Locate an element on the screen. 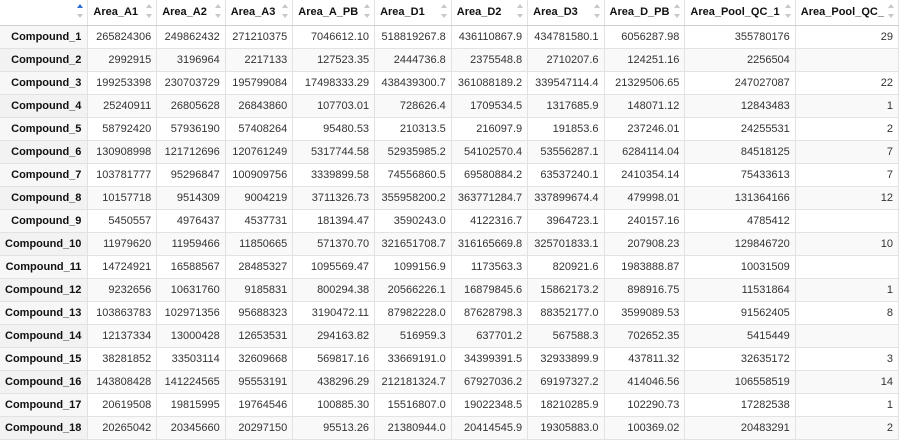 The height and width of the screenshot is (445, 899). table-cell: 20483291 is located at coordinates (740, 428).